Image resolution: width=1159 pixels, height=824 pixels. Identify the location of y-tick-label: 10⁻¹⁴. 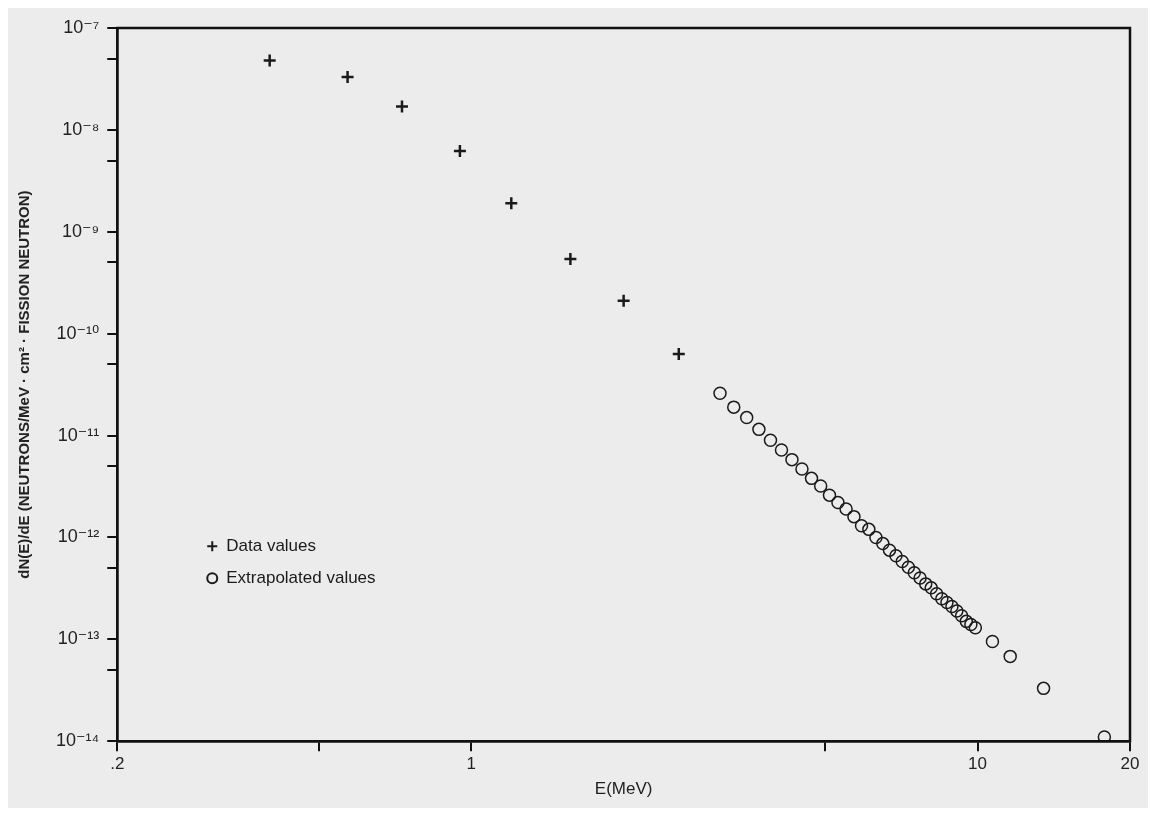
(77, 740).